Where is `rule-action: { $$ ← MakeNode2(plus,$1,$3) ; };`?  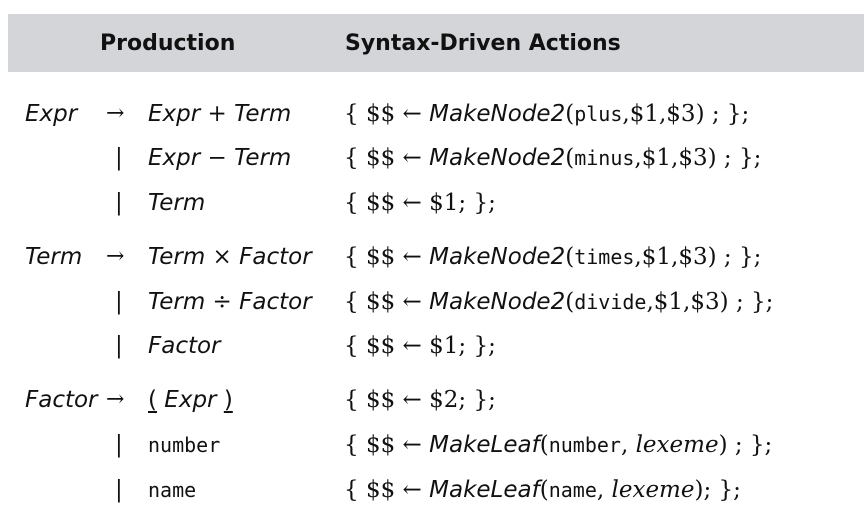 rule-action: { $$ ← MakeNode2(plus,$1,$3) ; }; is located at coordinates (547, 114).